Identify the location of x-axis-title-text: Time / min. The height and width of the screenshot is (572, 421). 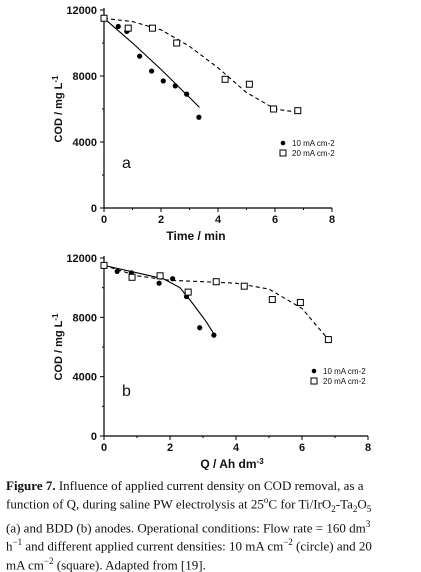
(195, 236).